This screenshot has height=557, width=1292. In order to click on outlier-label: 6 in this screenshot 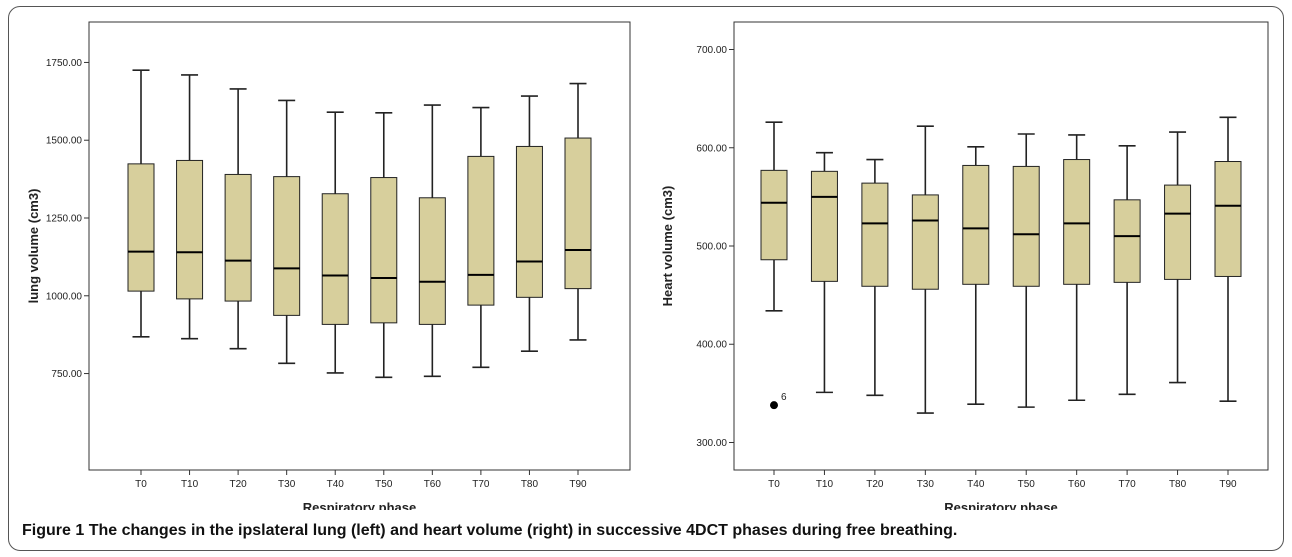, I will do `click(784, 397)`.